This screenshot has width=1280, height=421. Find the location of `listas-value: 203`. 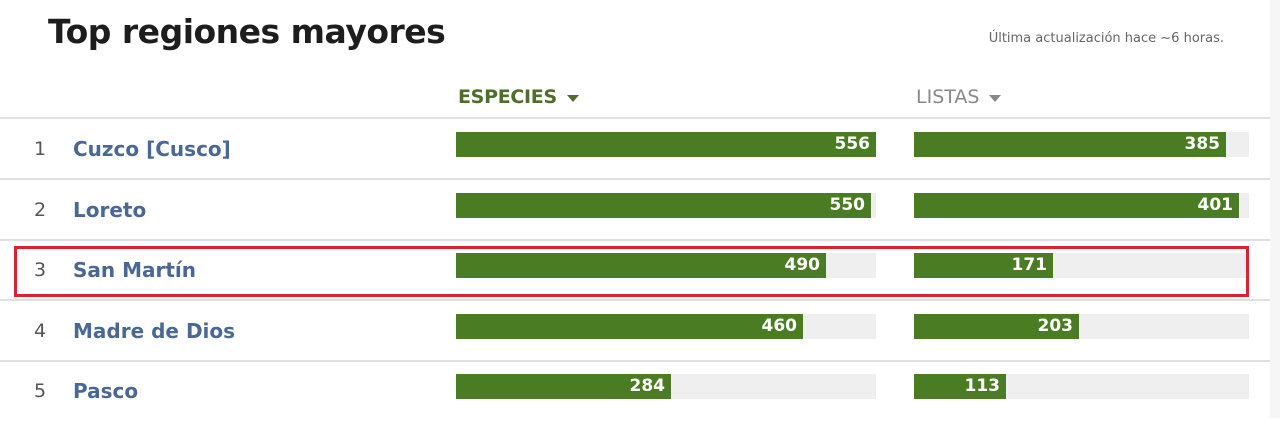

listas-value: 203 is located at coordinates (1055, 326).